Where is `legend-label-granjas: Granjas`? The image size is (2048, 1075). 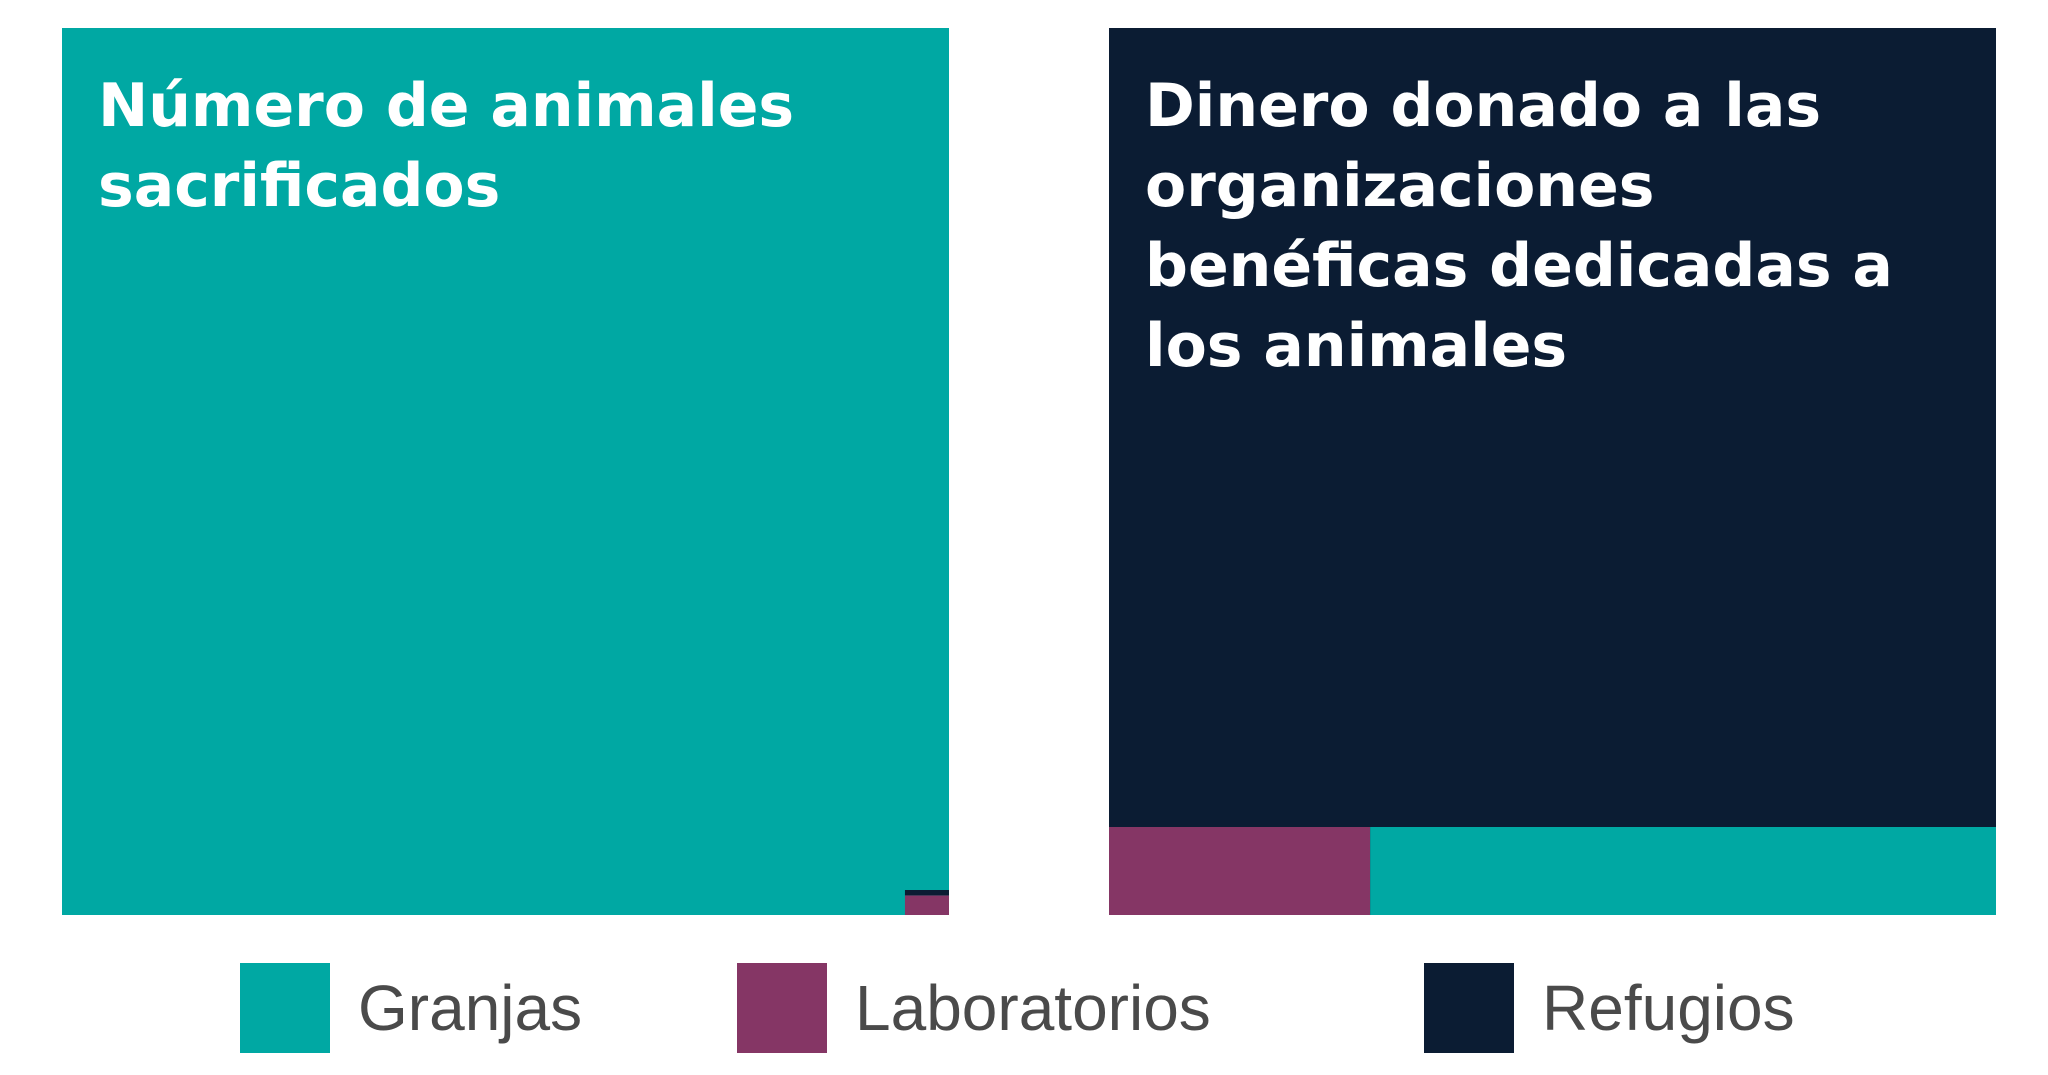
legend-label-granjas: Granjas is located at coordinates (470, 1008).